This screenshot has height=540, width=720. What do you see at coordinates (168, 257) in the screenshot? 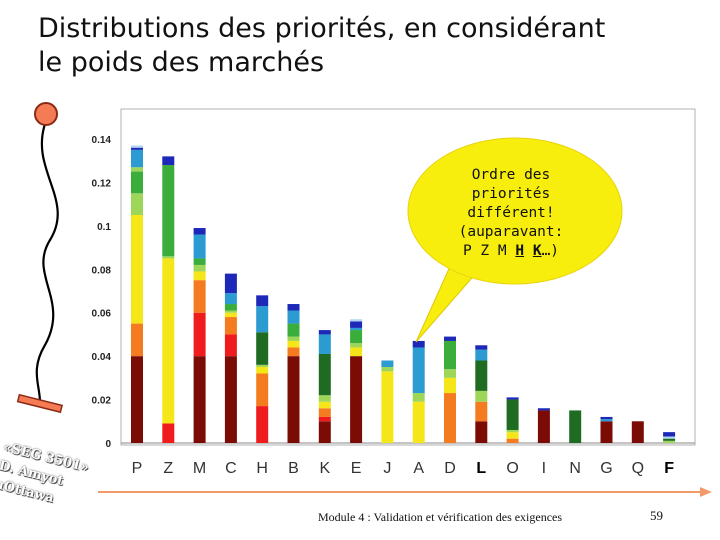
I see `bar-segment-Z-lightgreen` at bounding box center [168, 257].